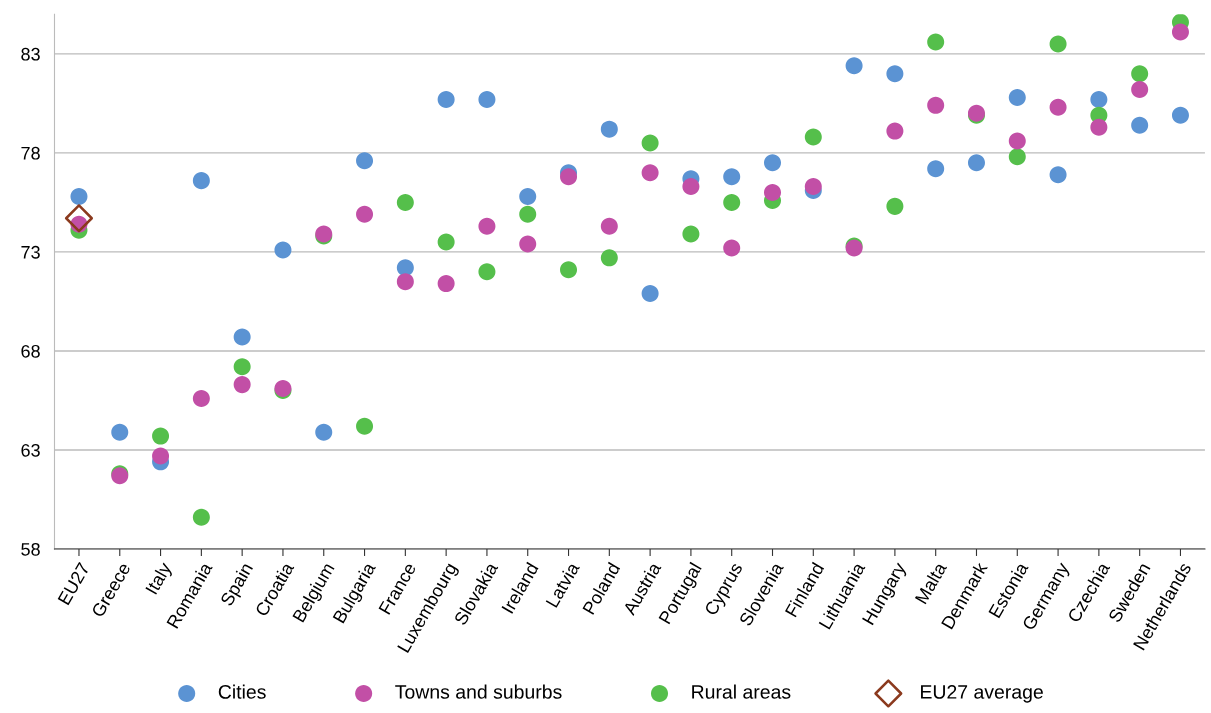  I want to click on y-tick-label: 78, so click(30, 153).